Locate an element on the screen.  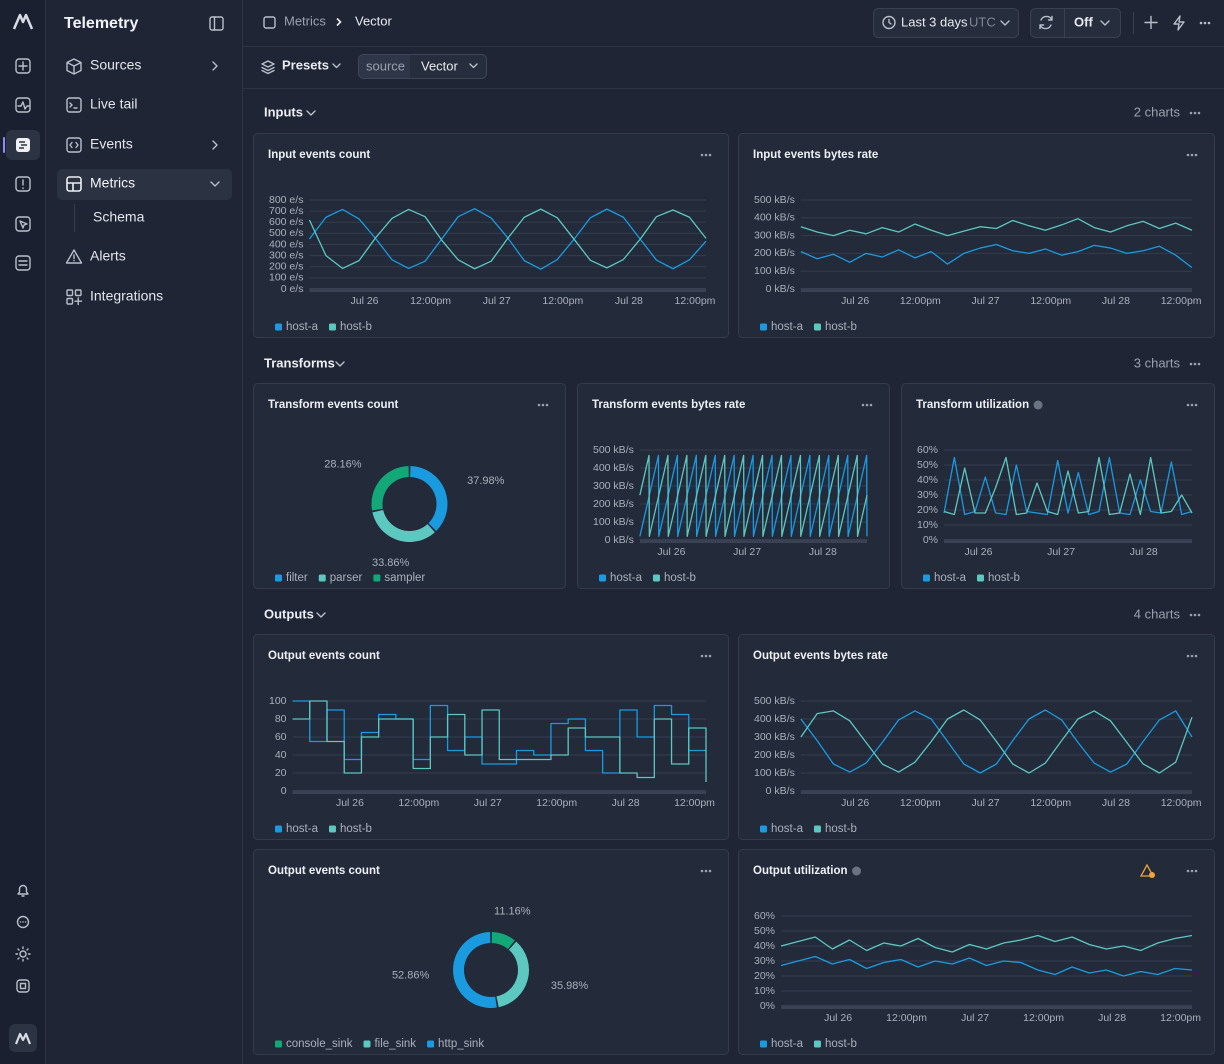
section-header: Outputs 4 charts is located at coordinates (732, 613).